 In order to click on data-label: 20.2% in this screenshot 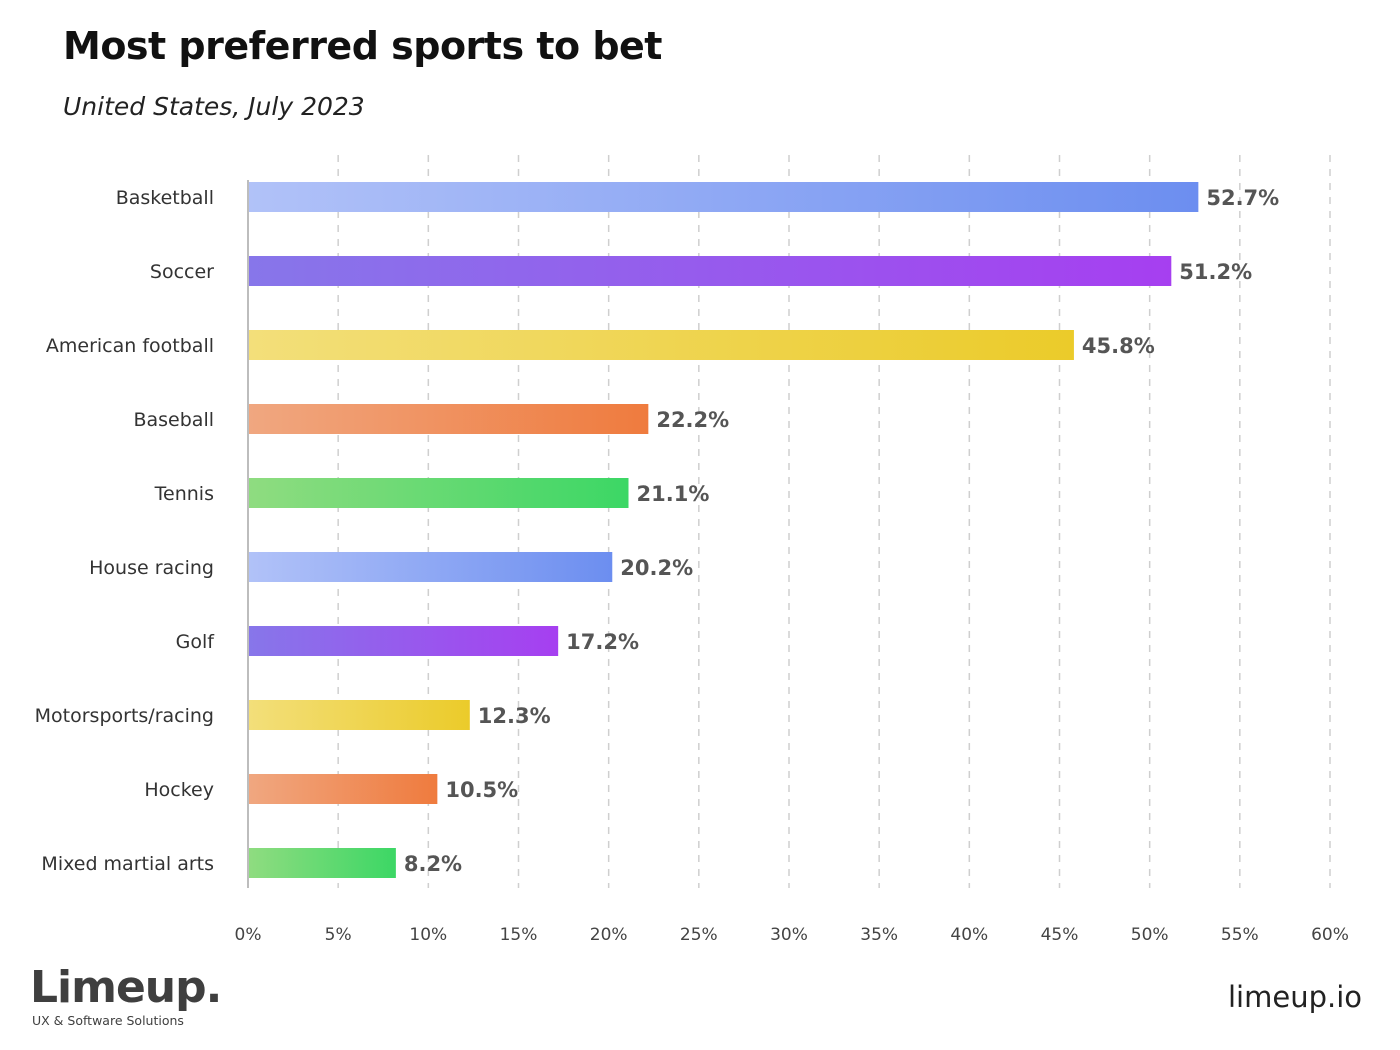, I will do `click(656, 568)`.